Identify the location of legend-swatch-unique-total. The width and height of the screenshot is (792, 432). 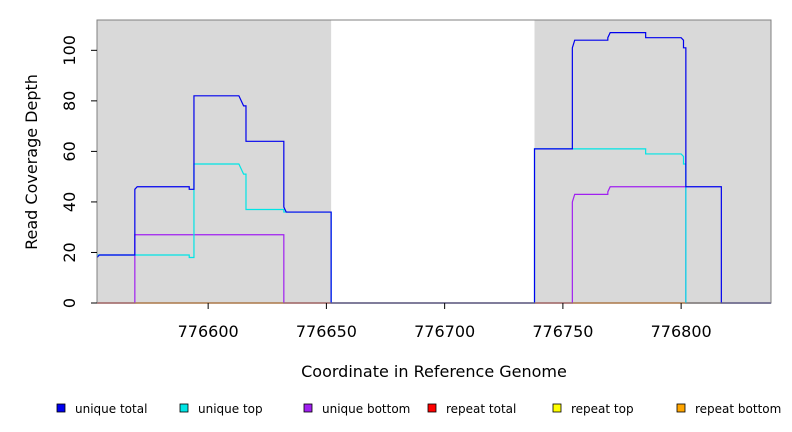
(61, 408).